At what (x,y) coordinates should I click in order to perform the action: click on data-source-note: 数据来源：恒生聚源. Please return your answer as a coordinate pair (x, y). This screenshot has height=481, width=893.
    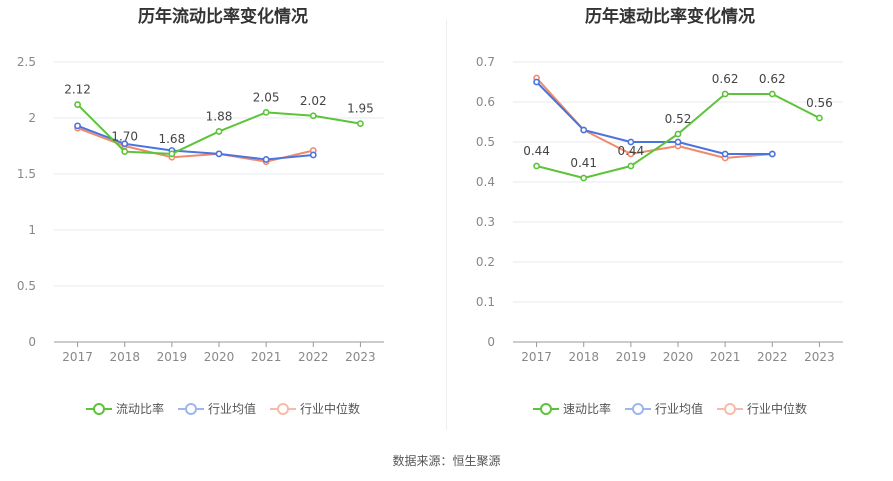
    Looking at the image, I should click on (446, 461).